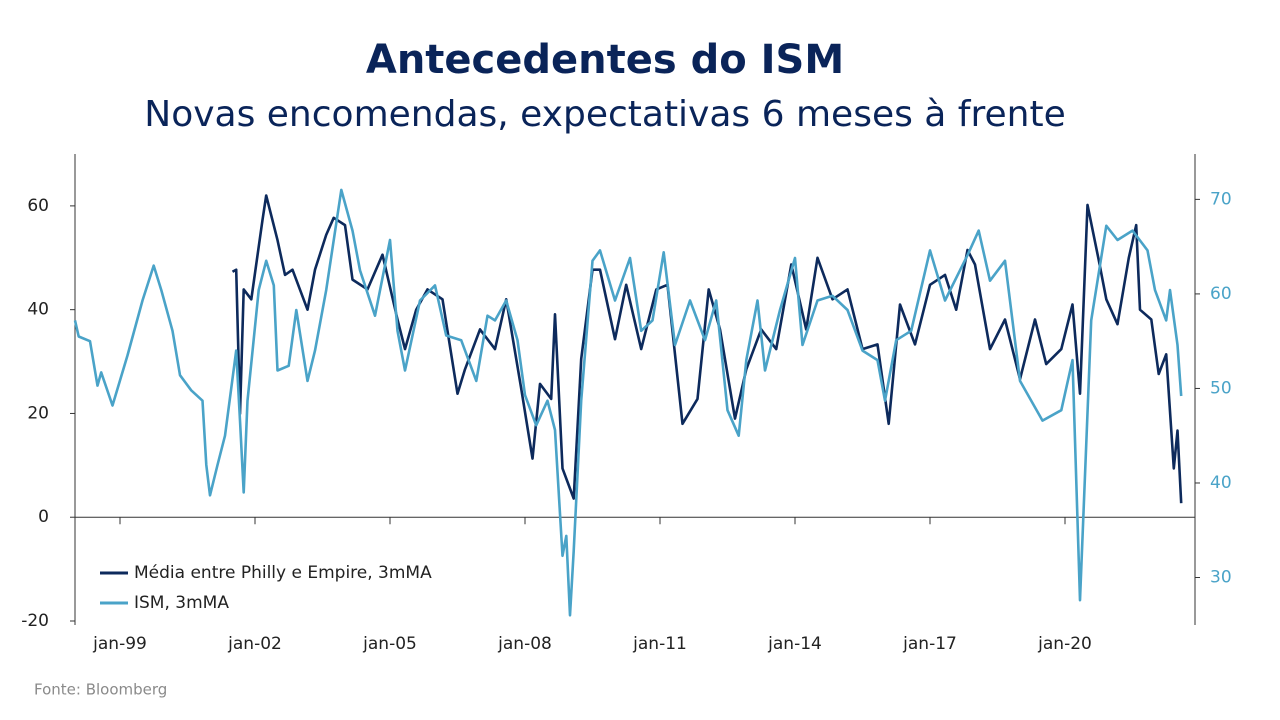  I want to click on chart-title: Antecedentes do ISM, so click(605, 60).